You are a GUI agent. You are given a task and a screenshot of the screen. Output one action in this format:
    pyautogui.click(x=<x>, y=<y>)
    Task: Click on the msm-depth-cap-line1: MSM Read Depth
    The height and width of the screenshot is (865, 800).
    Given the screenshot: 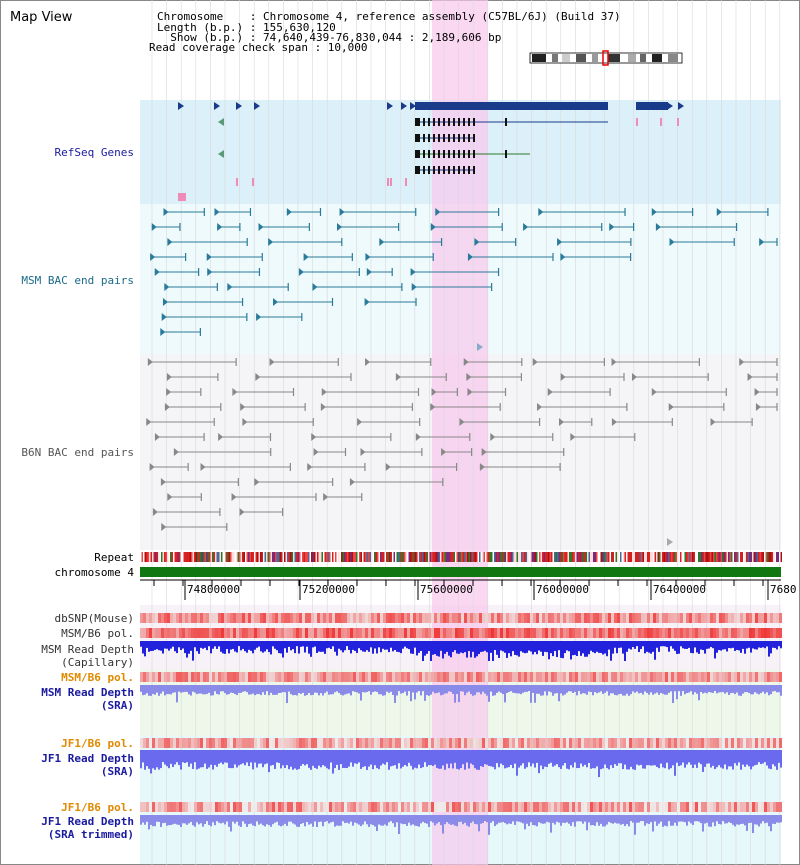 What is the action you would take?
    pyautogui.click(x=87, y=649)
    